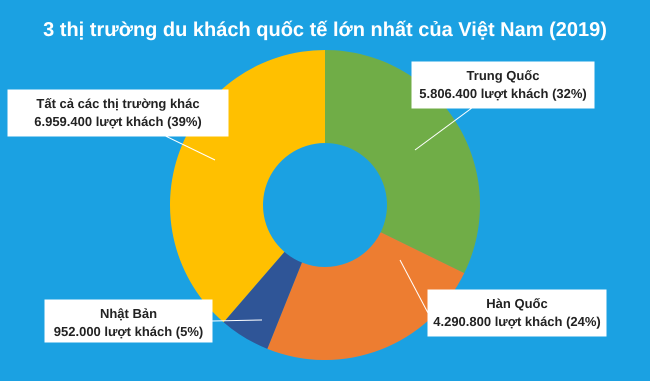  What do you see at coordinates (129, 313) in the screenshot?
I see `slice-label: Nhật Bản` at bounding box center [129, 313].